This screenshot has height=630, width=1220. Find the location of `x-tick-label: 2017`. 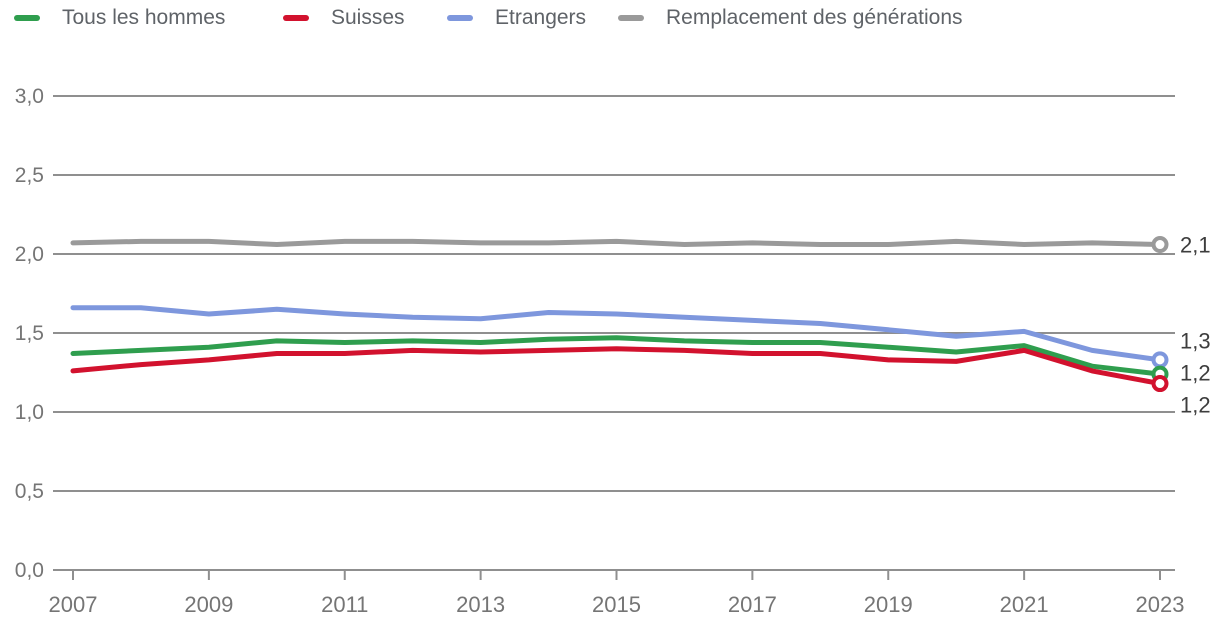

x-tick-label: 2017 is located at coordinates (752, 604).